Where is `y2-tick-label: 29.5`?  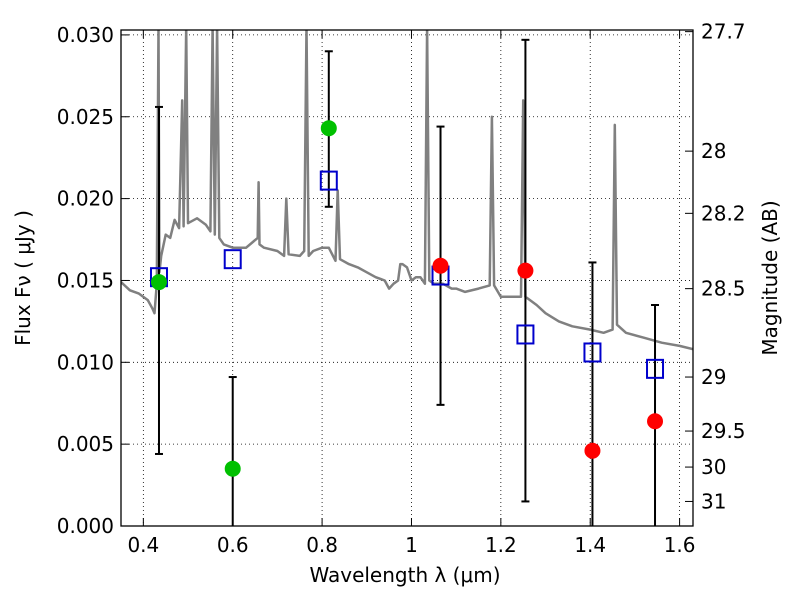
y2-tick-label: 29.5 is located at coordinates (723, 431).